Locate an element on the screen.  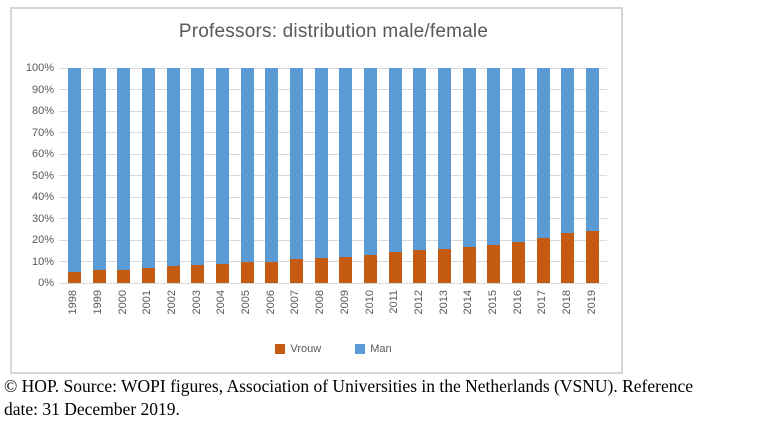
x-tick-label: 2001 is located at coordinates (147, 302).